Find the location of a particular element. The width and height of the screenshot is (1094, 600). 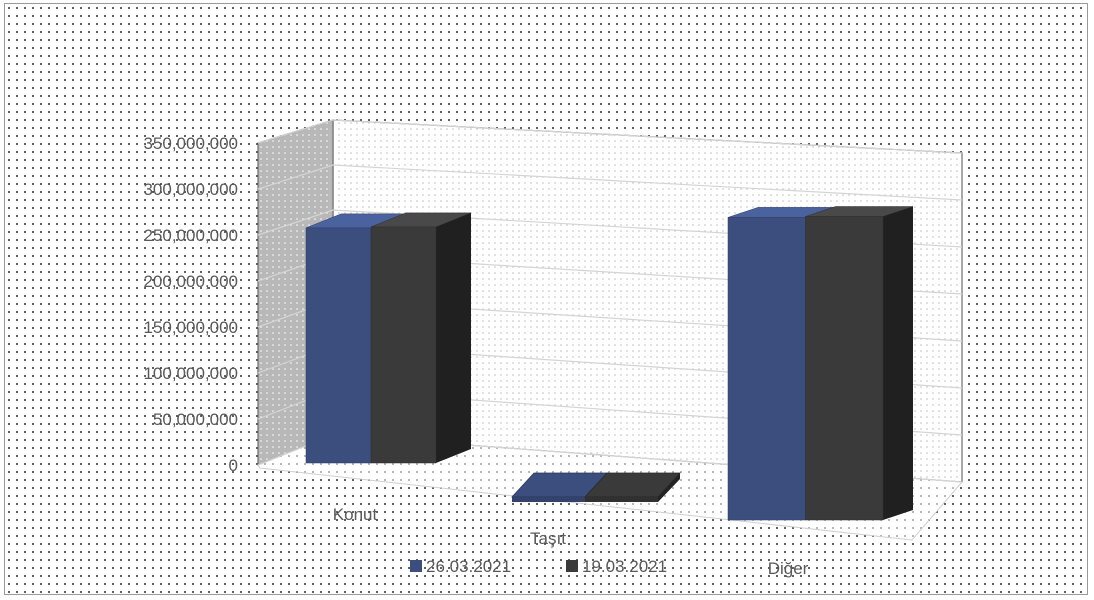

y-tick-label: 200,000,000 is located at coordinates (190, 281).